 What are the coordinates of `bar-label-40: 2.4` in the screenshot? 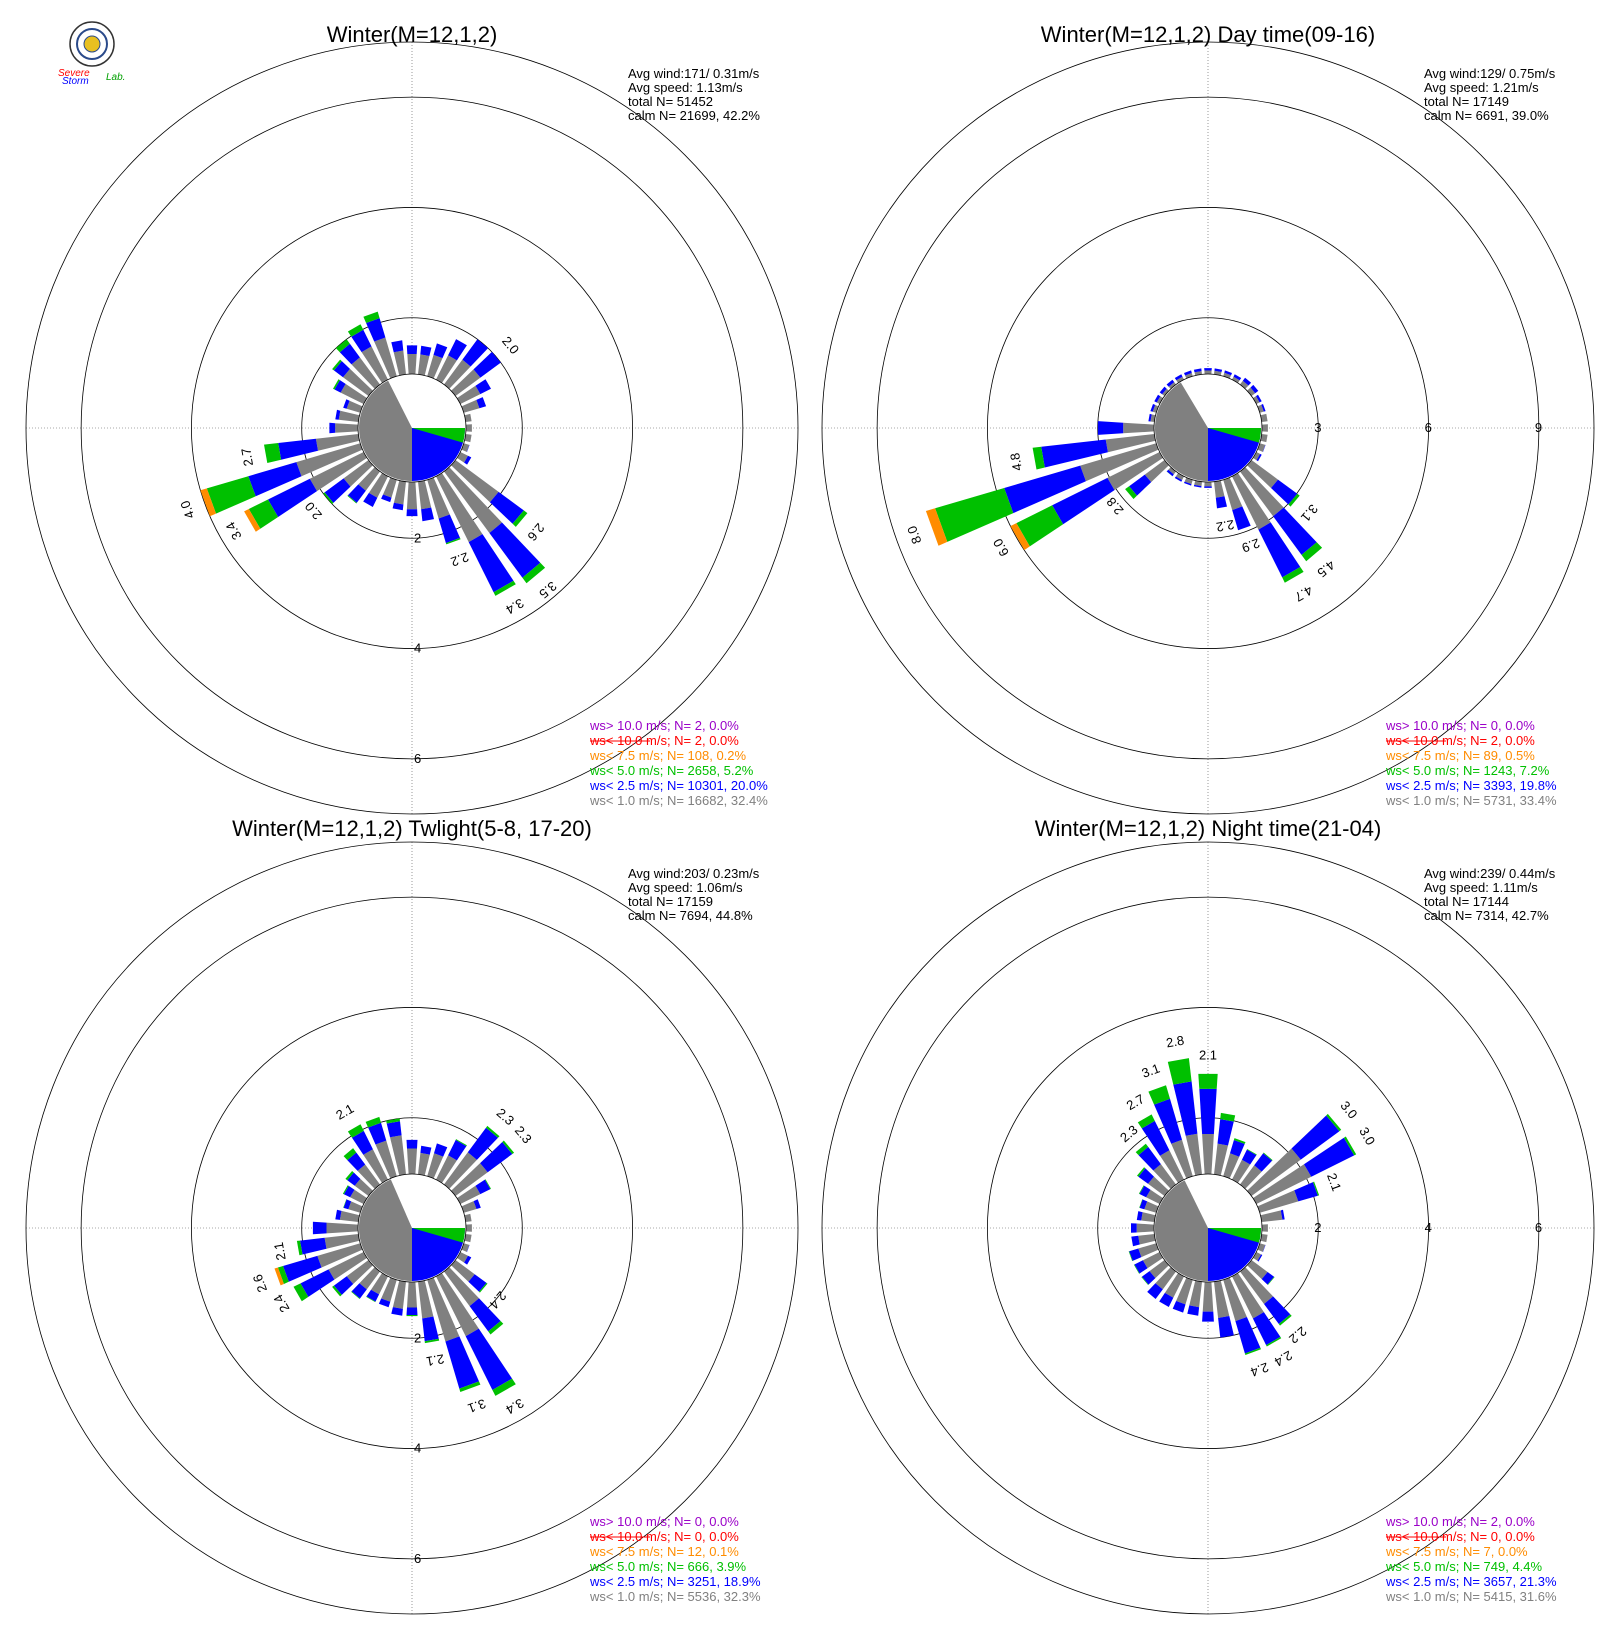 It's located at (497, 1299).